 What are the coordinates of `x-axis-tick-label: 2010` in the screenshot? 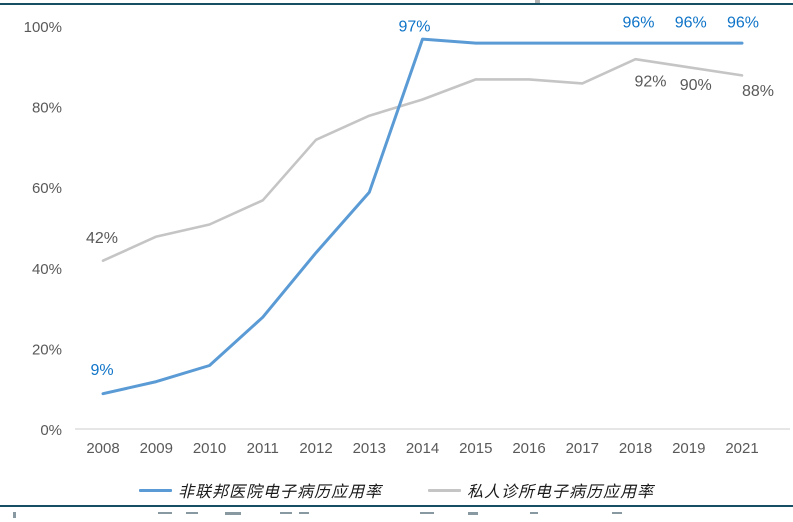 It's located at (209, 448).